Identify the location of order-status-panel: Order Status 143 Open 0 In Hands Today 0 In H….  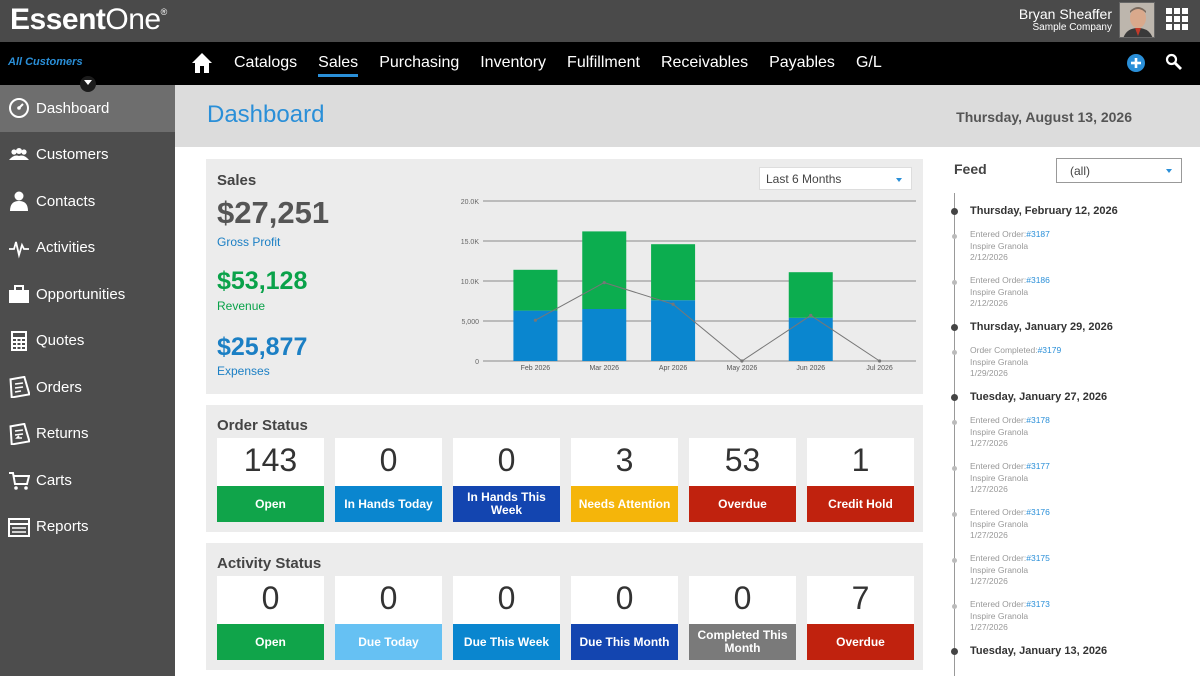
(564, 468).